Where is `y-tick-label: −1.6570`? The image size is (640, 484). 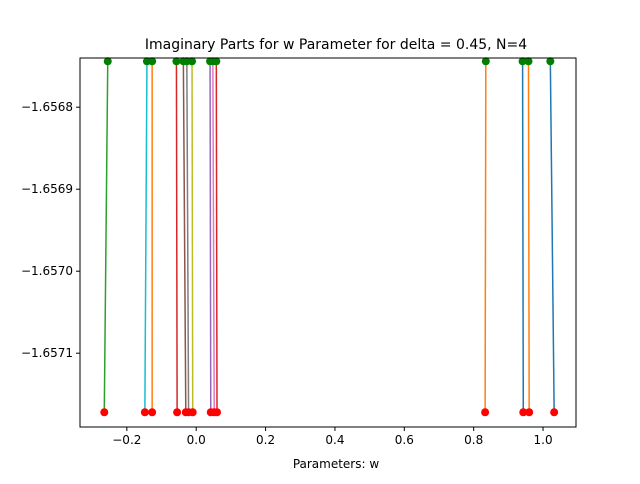
y-tick-label: −1.6570 is located at coordinates (47, 271).